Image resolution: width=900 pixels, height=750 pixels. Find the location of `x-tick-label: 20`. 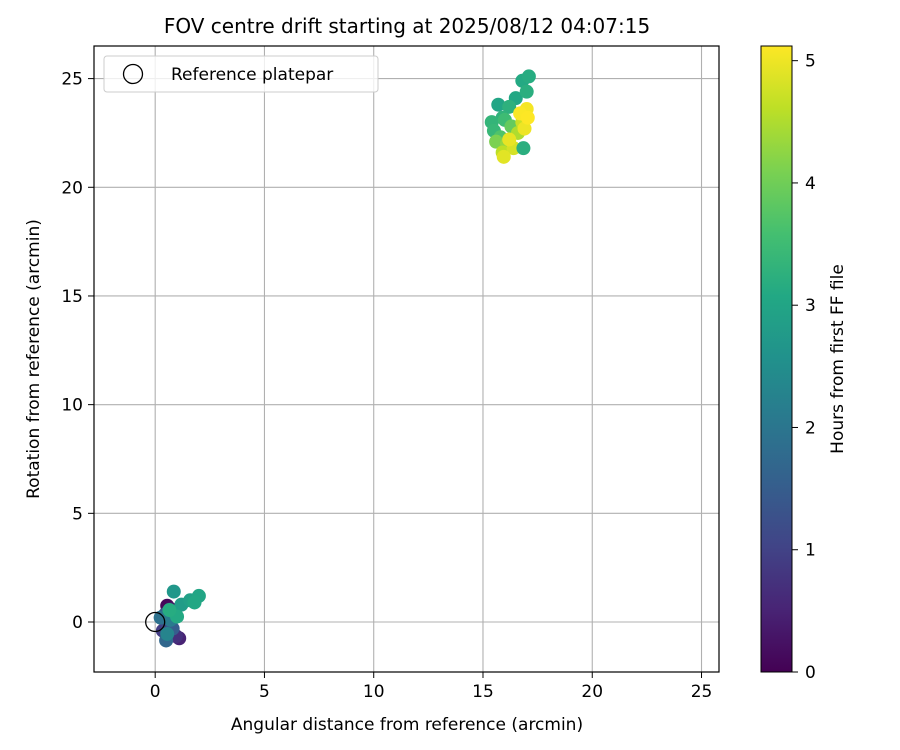

x-tick-label: 20 is located at coordinates (592, 692).